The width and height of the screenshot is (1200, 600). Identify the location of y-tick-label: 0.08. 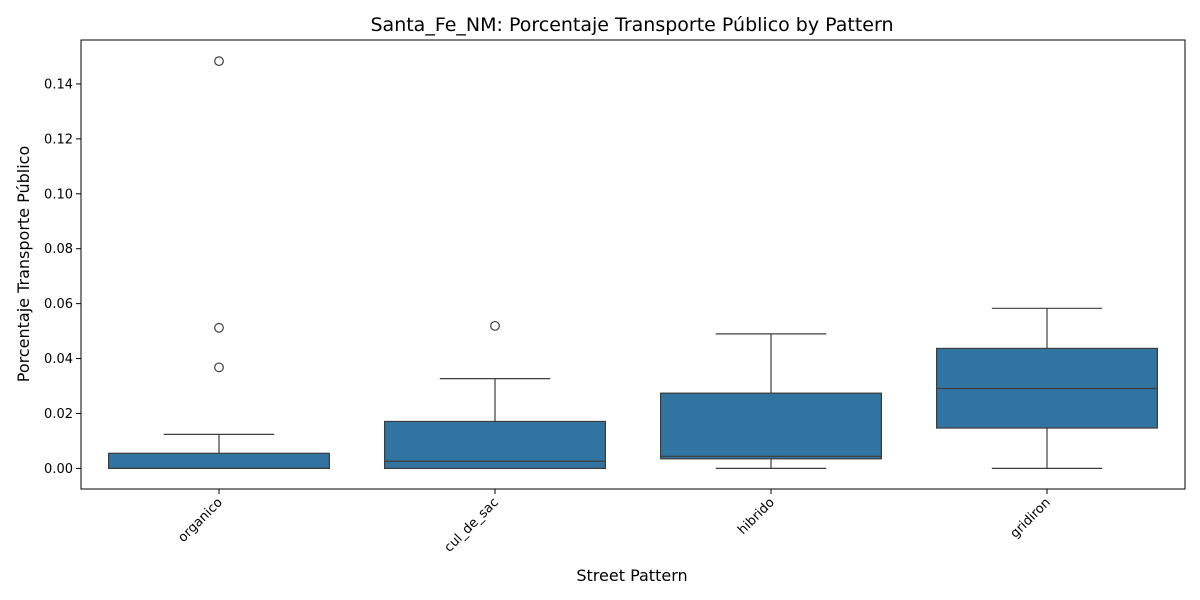
(58, 249).